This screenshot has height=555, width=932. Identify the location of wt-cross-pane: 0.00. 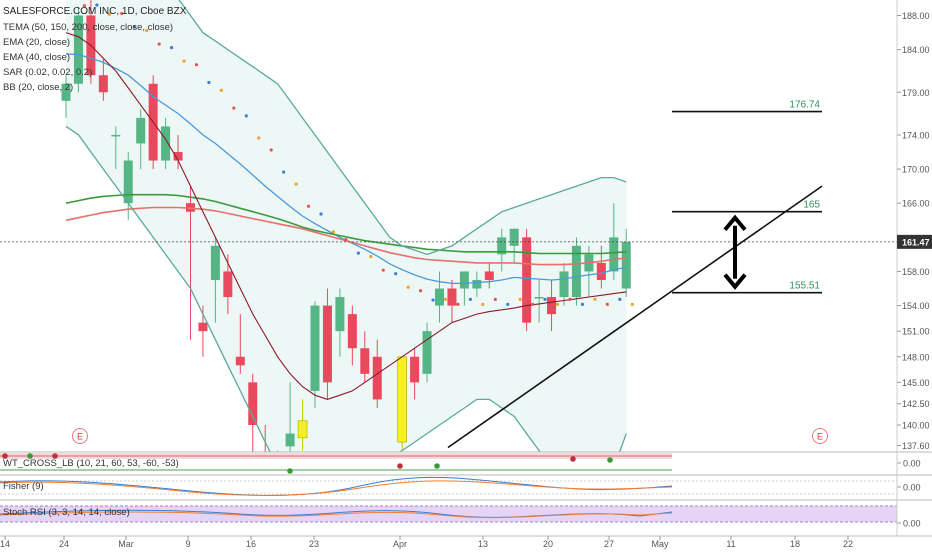
(466, 462).